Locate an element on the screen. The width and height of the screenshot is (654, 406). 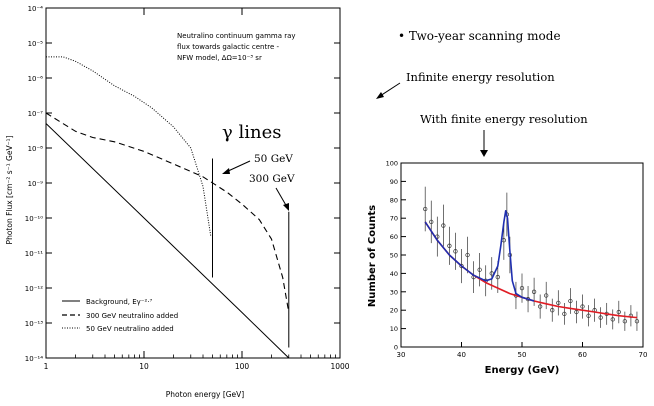
note-finite: With finite energy resolution is located at coordinates (504, 119).